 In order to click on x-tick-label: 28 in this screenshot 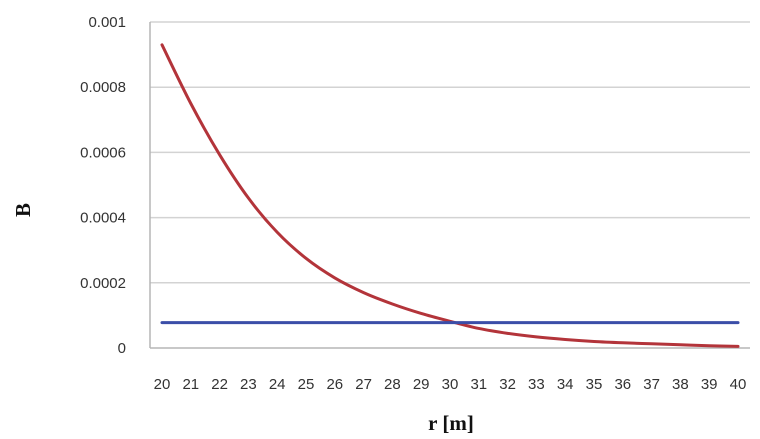, I will do `click(392, 384)`.